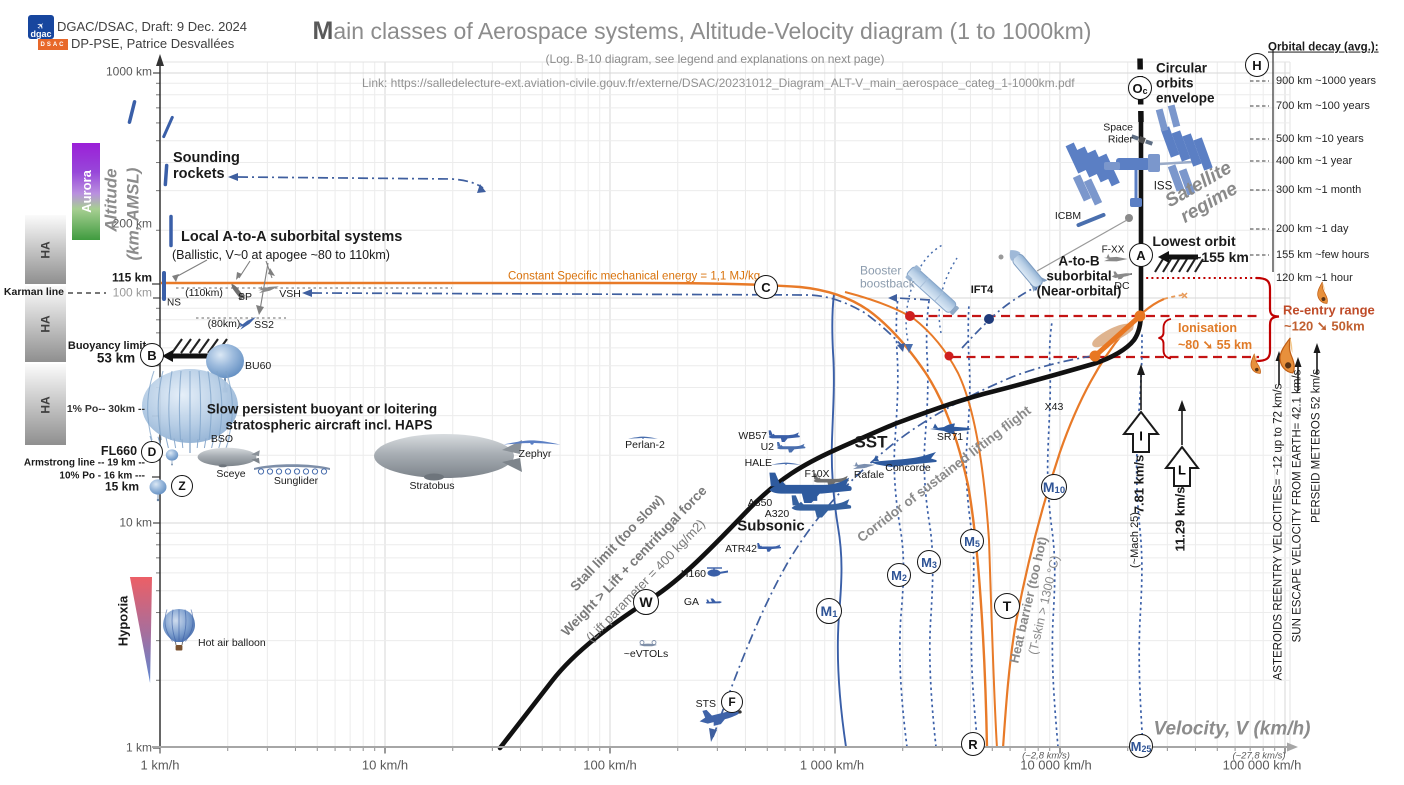 The image size is (1404, 785). I want to click on x-axis, so click(725, 747).